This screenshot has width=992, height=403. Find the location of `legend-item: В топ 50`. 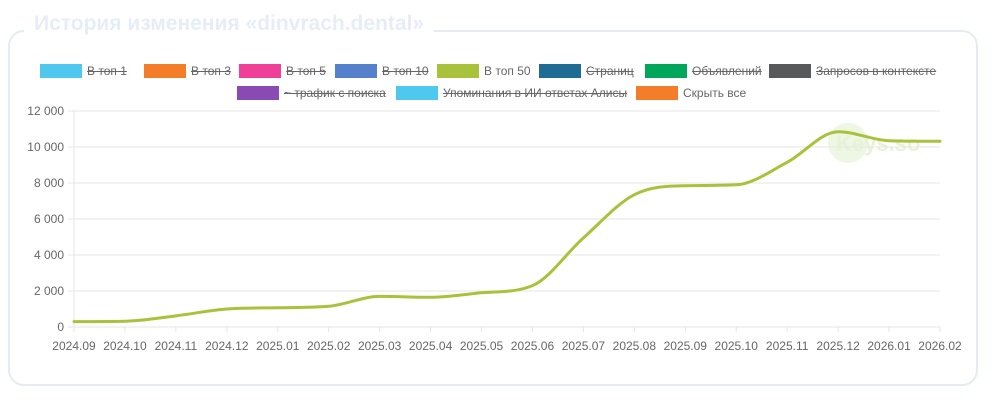

legend-item: В топ 50 is located at coordinates (484, 71).